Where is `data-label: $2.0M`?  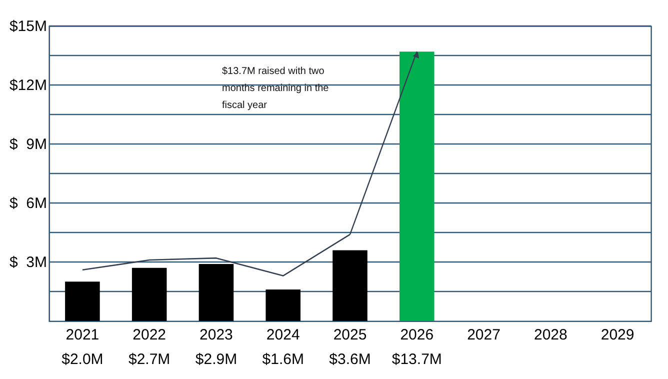 data-label: $2.0M is located at coordinates (83, 359).